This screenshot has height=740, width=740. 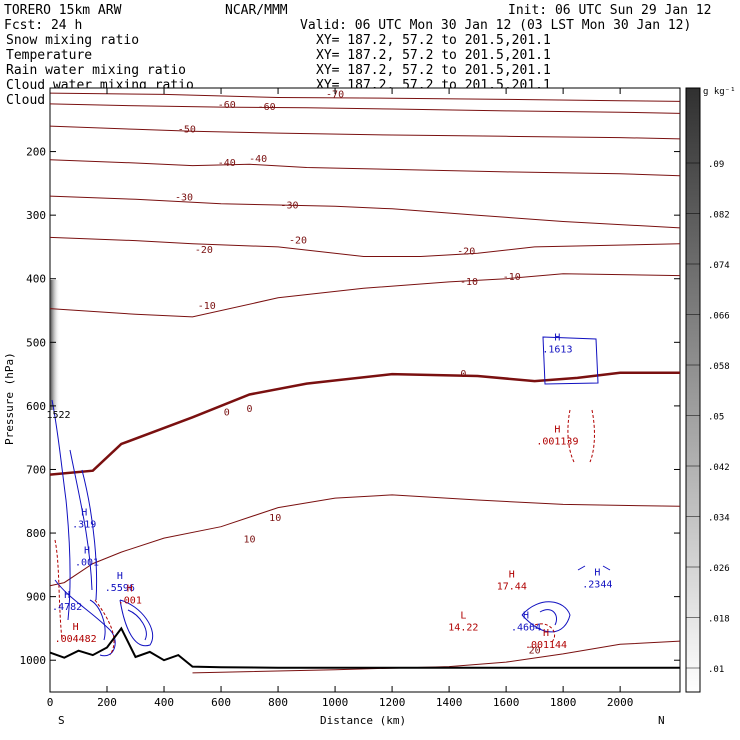 I want to click on x-axis-label: Distance (km), so click(x=363, y=720).